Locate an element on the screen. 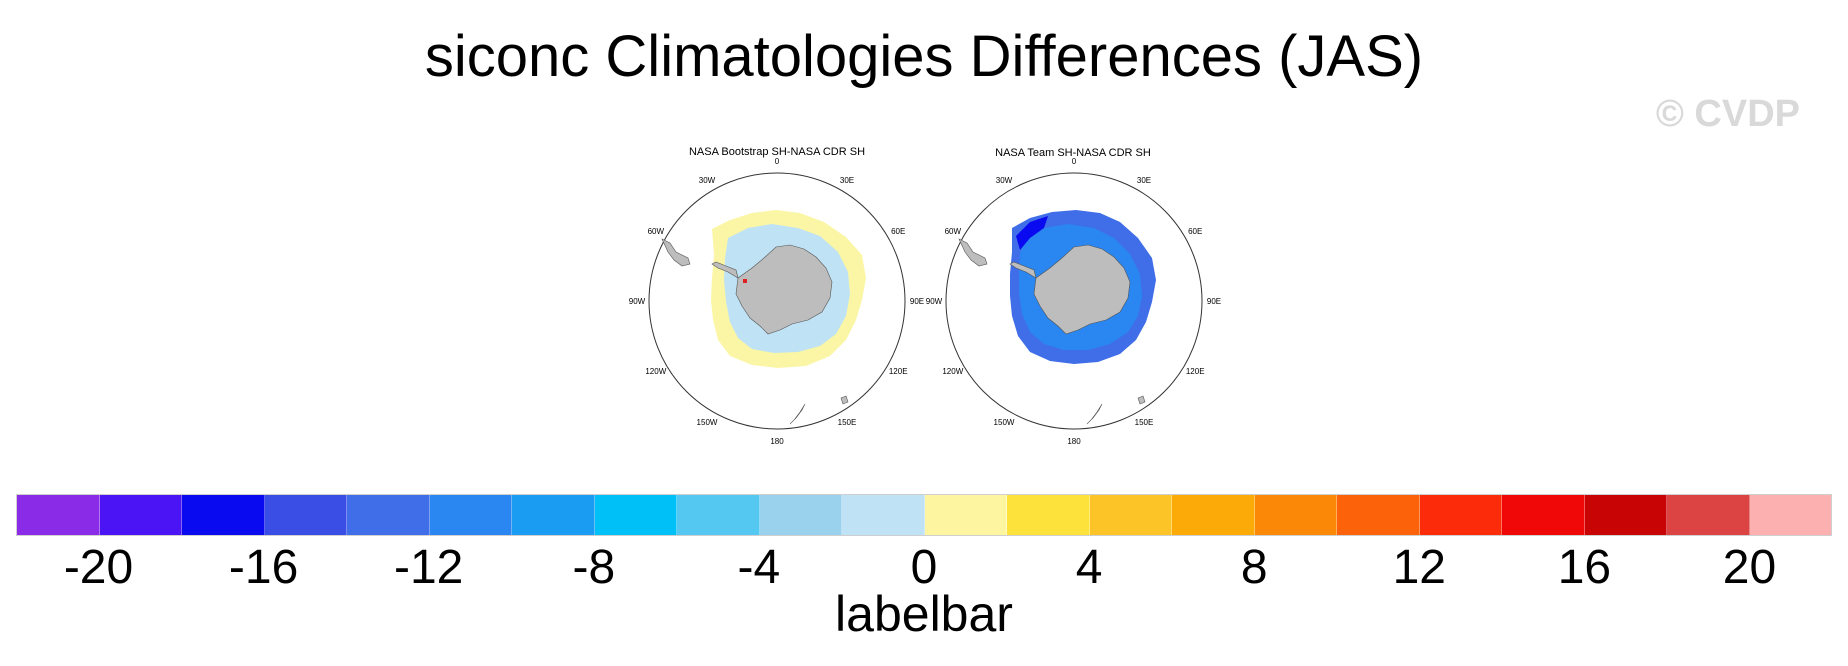 Image resolution: width=1848 pixels, height=666 pixels. panel-2-new-zealand is located at coordinates (1094, 414).